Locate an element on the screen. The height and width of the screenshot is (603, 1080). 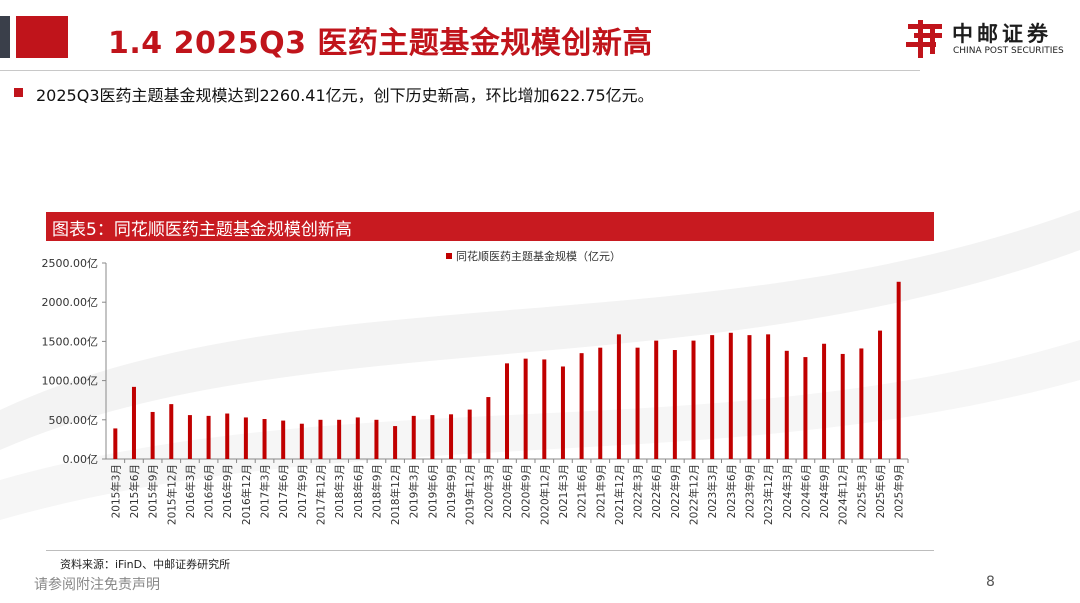
x-tick-label: 2015年9月 is located at coordinates (153, 491).